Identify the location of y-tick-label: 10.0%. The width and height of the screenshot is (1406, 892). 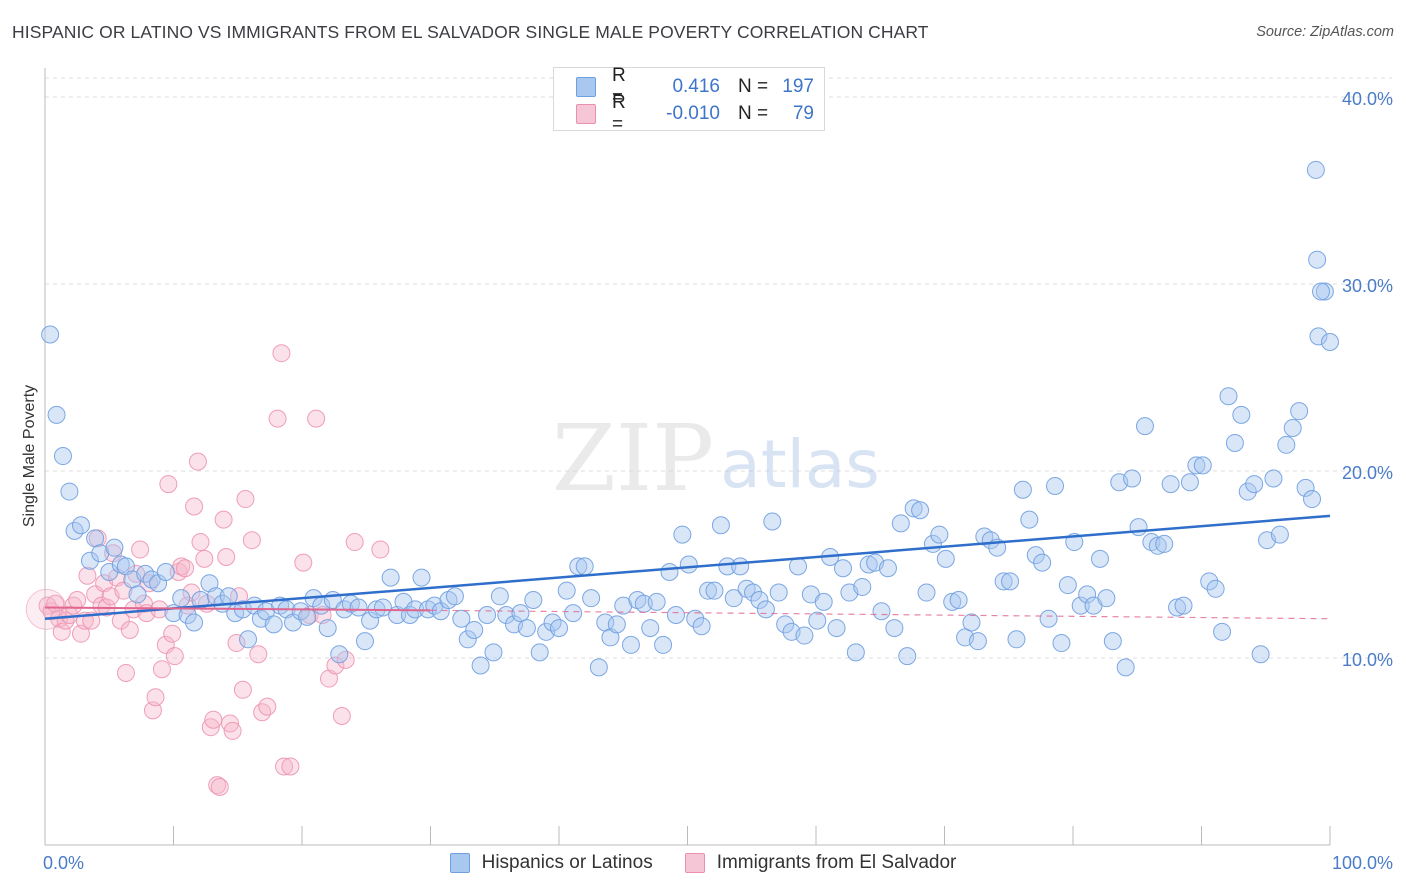
(1367, 660).